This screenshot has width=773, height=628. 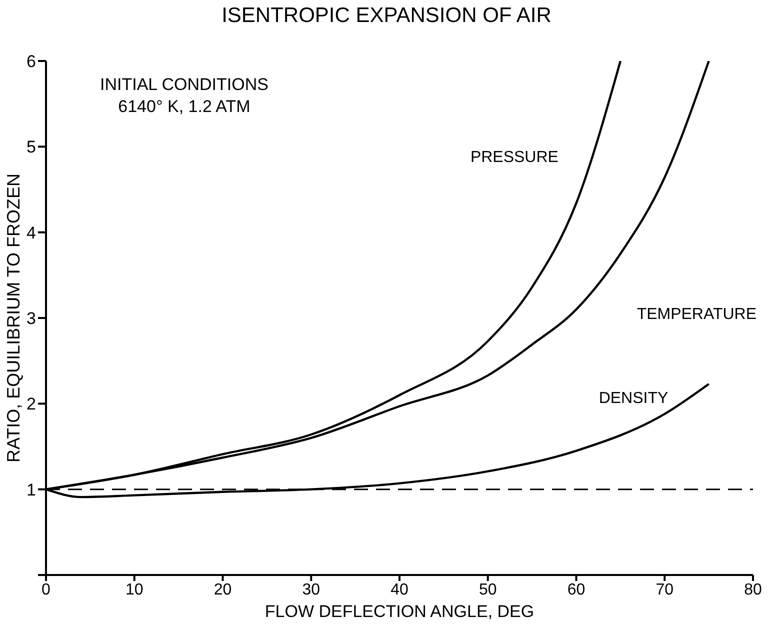 What do you see at coordinates (400, 612) in the screenshot?
I see `x-axis-title: FLOW DEFLECTION ANGLE, DEG` at bounding box center [400, 612].